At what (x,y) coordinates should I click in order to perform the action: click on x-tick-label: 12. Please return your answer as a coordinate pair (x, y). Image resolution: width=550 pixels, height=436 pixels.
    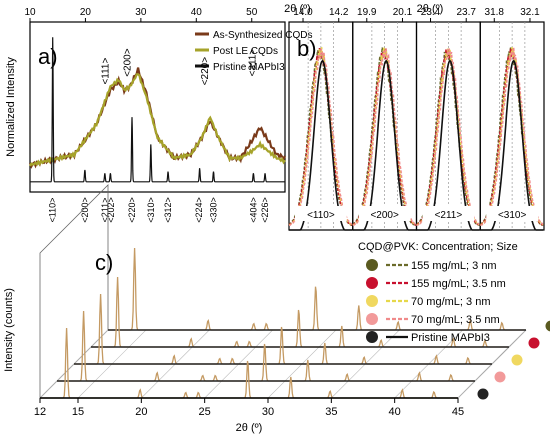
    Looking at the image, I should click on (40, 412).